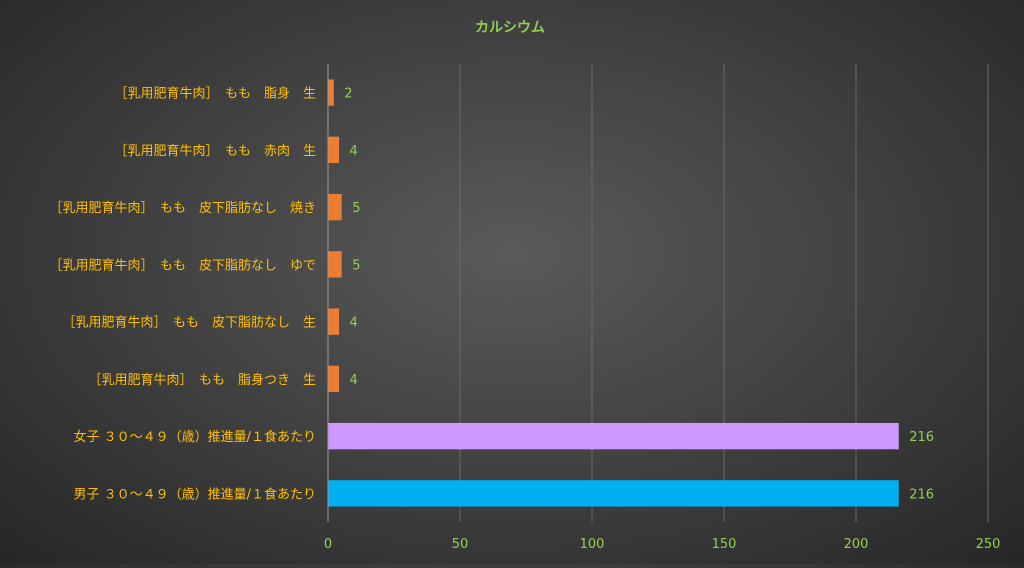 This screenshot has height=568, width=1024. What do you see at coordinates (510, 28) in the screenshot?
I see `chart-title: カルシウム` at bounding box center [510, 28].